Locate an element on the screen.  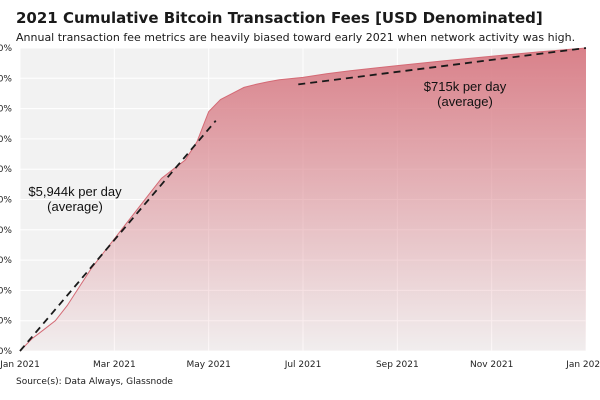
x-tick-label: Jan 2022 is located at coordinates (582, 365).